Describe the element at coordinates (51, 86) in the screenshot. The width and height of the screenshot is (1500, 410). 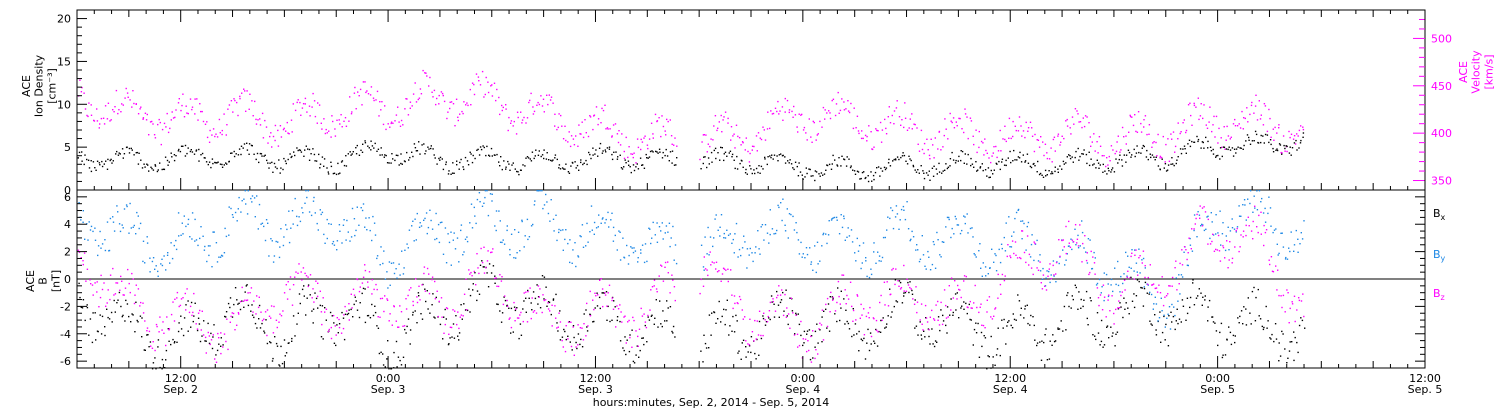
I see `axis-label-line: [cm⁻³]` at that location.